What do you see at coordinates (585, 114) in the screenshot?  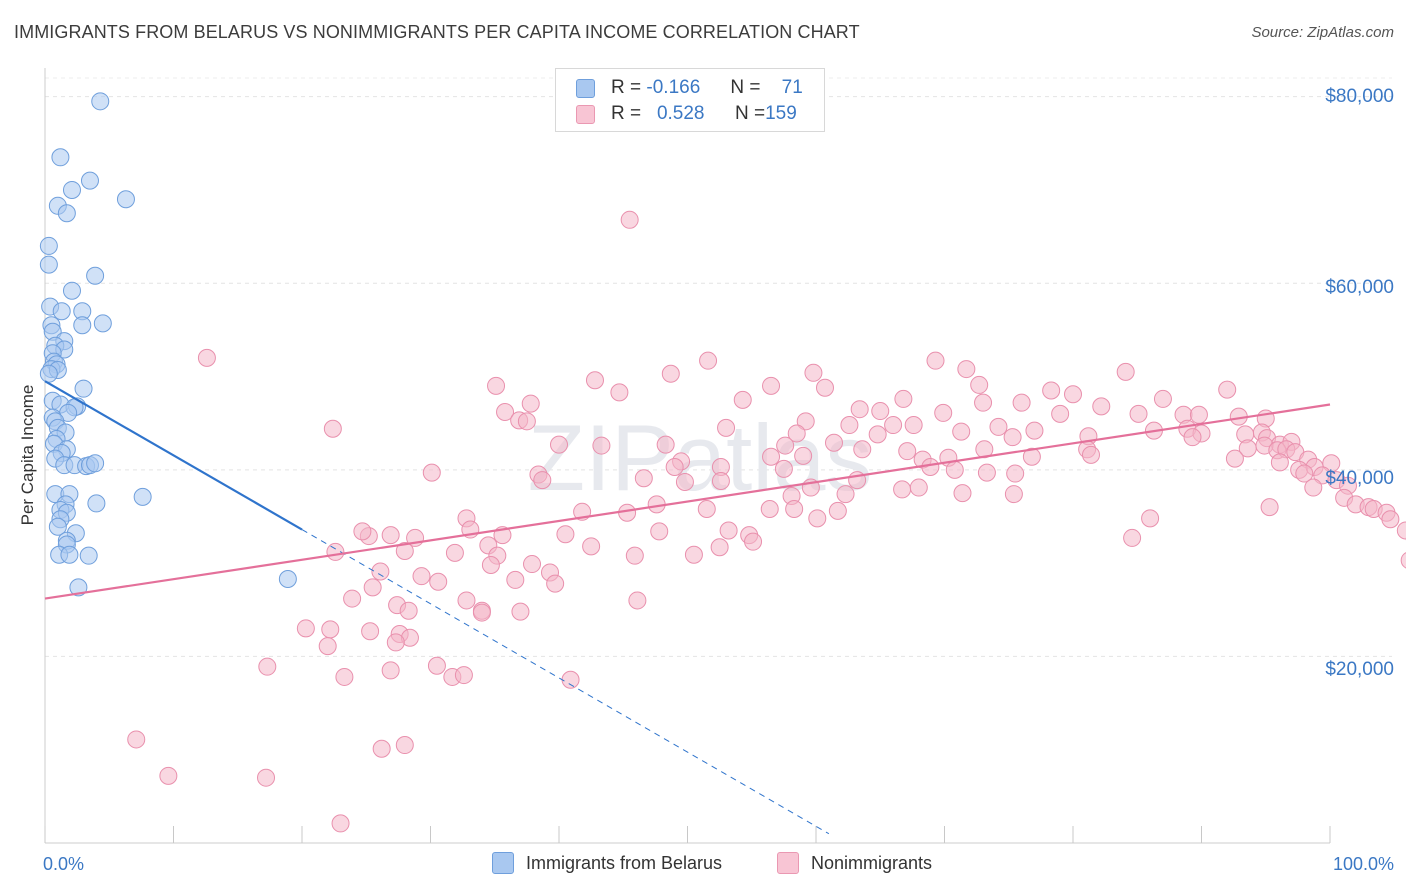 I see `nonimmigrants-swatch` at bounding box center [585, 114].